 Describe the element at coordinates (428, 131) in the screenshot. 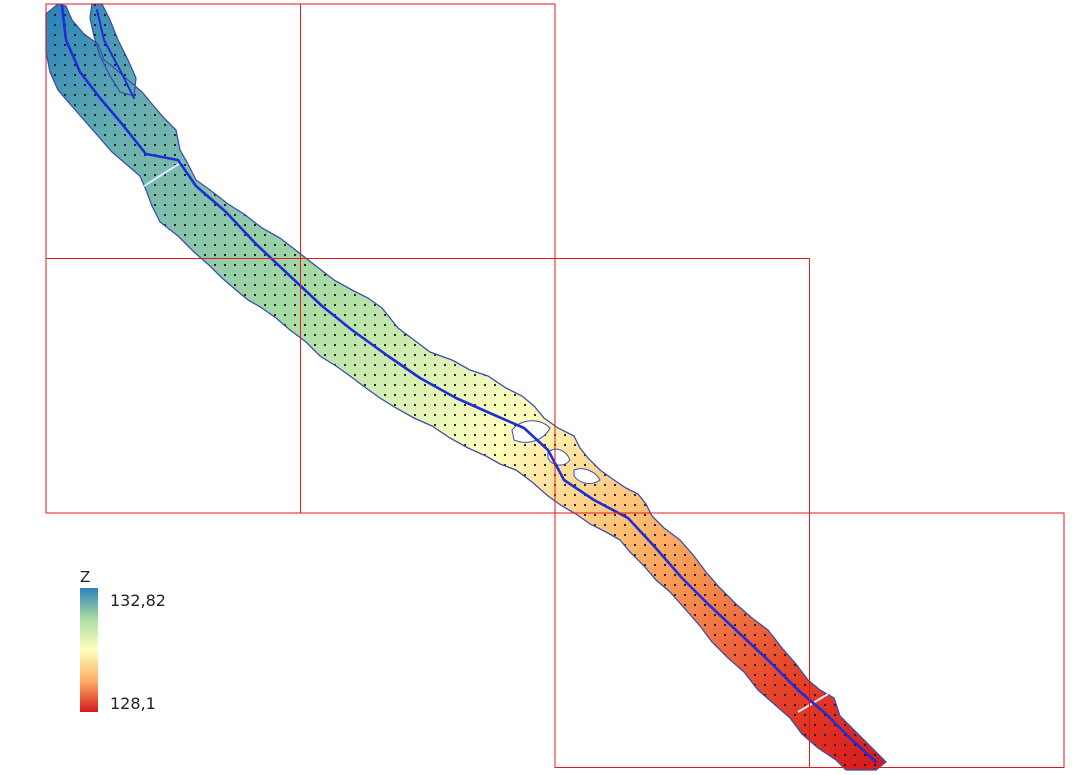

I see `grid-tile-r0-c1` at that location.